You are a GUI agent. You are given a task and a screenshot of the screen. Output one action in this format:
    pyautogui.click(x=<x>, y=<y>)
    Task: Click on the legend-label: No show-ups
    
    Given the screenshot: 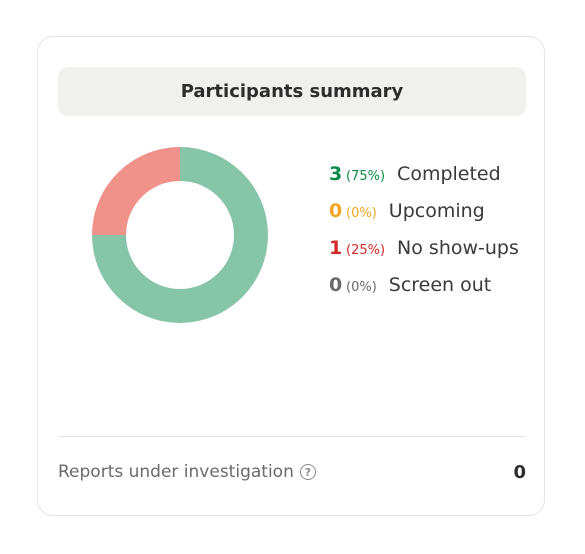 What is the action you would take?
    pyautogui.click(x=458, y=248)
    